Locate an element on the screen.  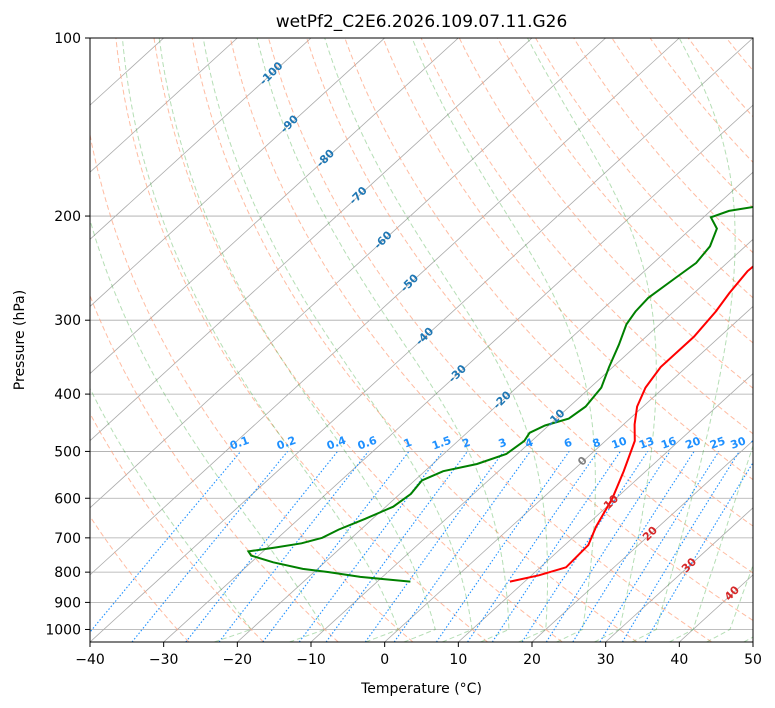
y-tick-label: 500 is located at coordinates (67, 452).